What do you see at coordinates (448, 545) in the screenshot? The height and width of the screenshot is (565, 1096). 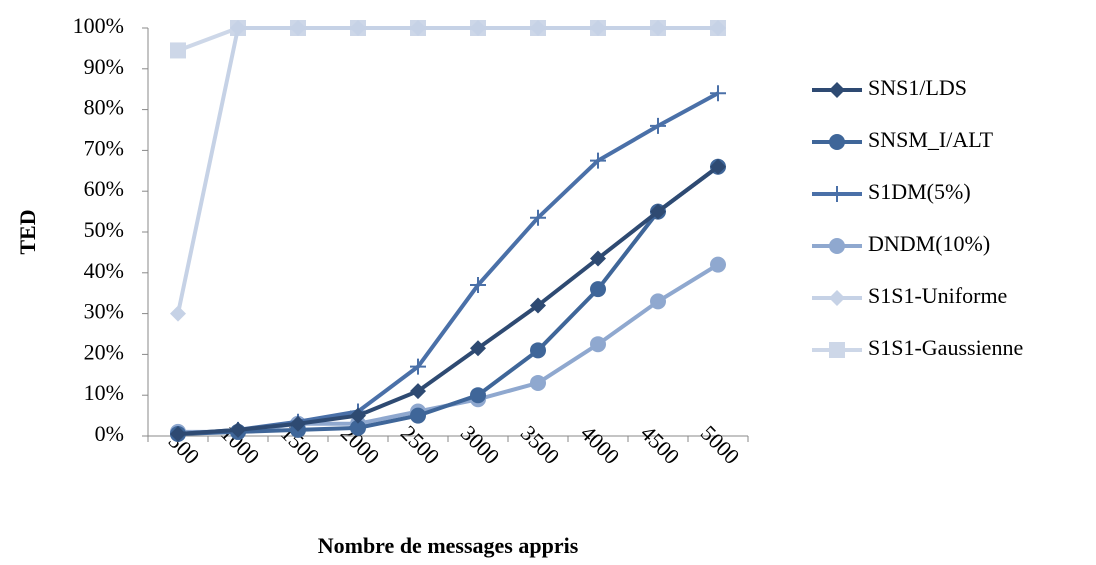 I see `x-axis-title: Nombre de messages appris` at bounding box center [448, 545].